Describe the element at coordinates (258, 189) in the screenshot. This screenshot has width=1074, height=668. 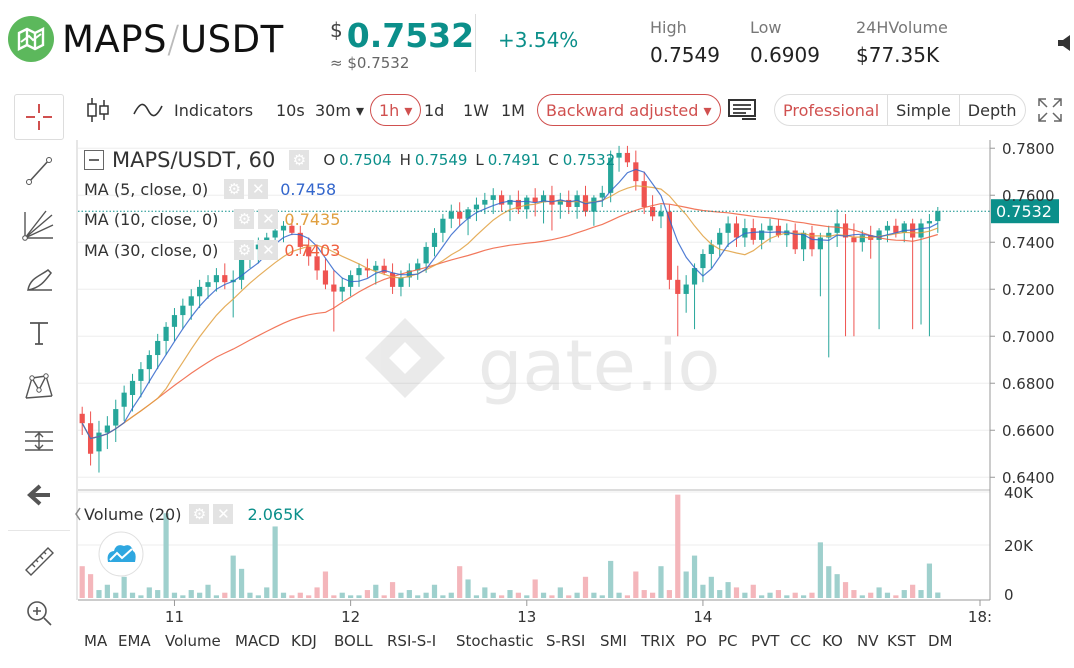
I see `ma5-remove-icon: ✕` at that location.